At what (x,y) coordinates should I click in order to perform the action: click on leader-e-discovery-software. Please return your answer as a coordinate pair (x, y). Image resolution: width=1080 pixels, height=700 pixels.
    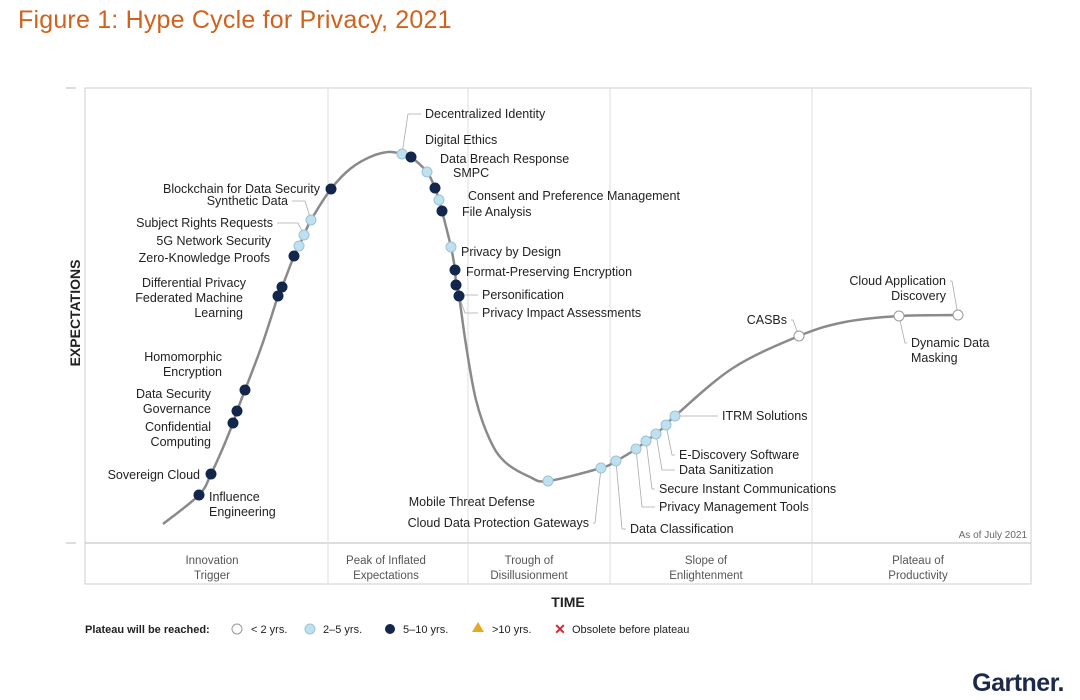
    Looking at the image, I should click on (670, 440).